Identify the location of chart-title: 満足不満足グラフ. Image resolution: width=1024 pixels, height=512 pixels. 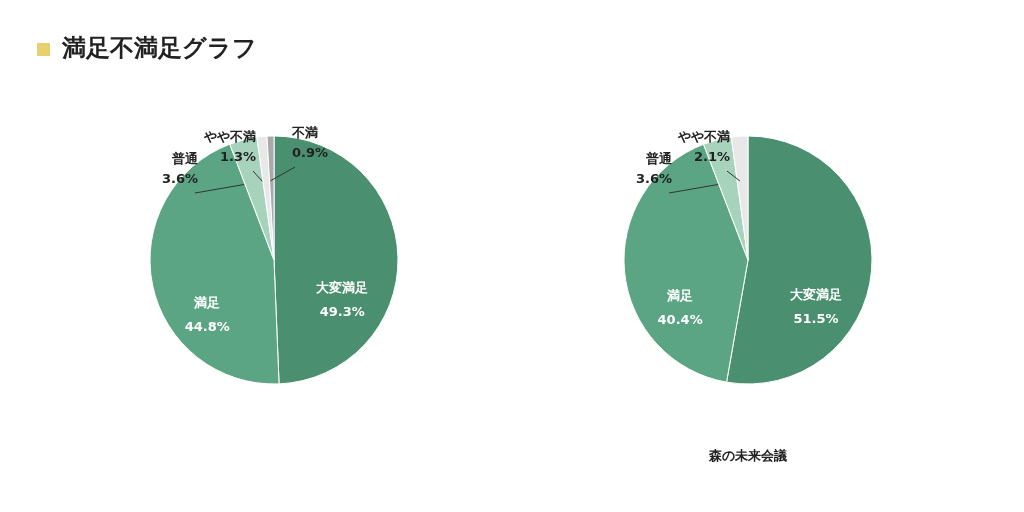
(159, 48).